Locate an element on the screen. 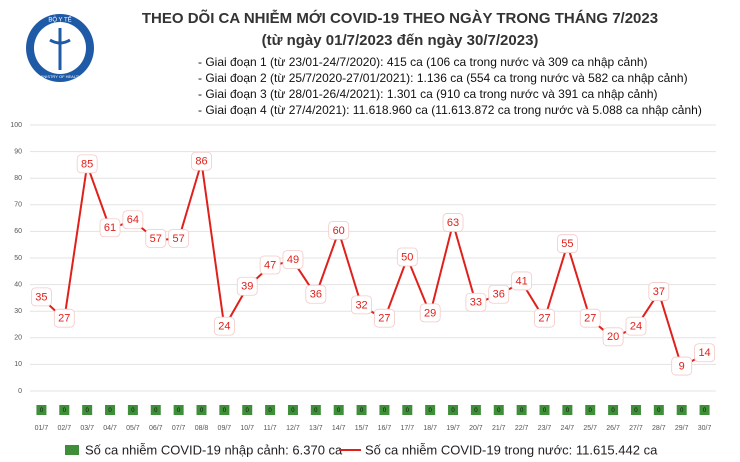 The image size is (740, 462). data-label: 64 is located at coordinates (133, 220).